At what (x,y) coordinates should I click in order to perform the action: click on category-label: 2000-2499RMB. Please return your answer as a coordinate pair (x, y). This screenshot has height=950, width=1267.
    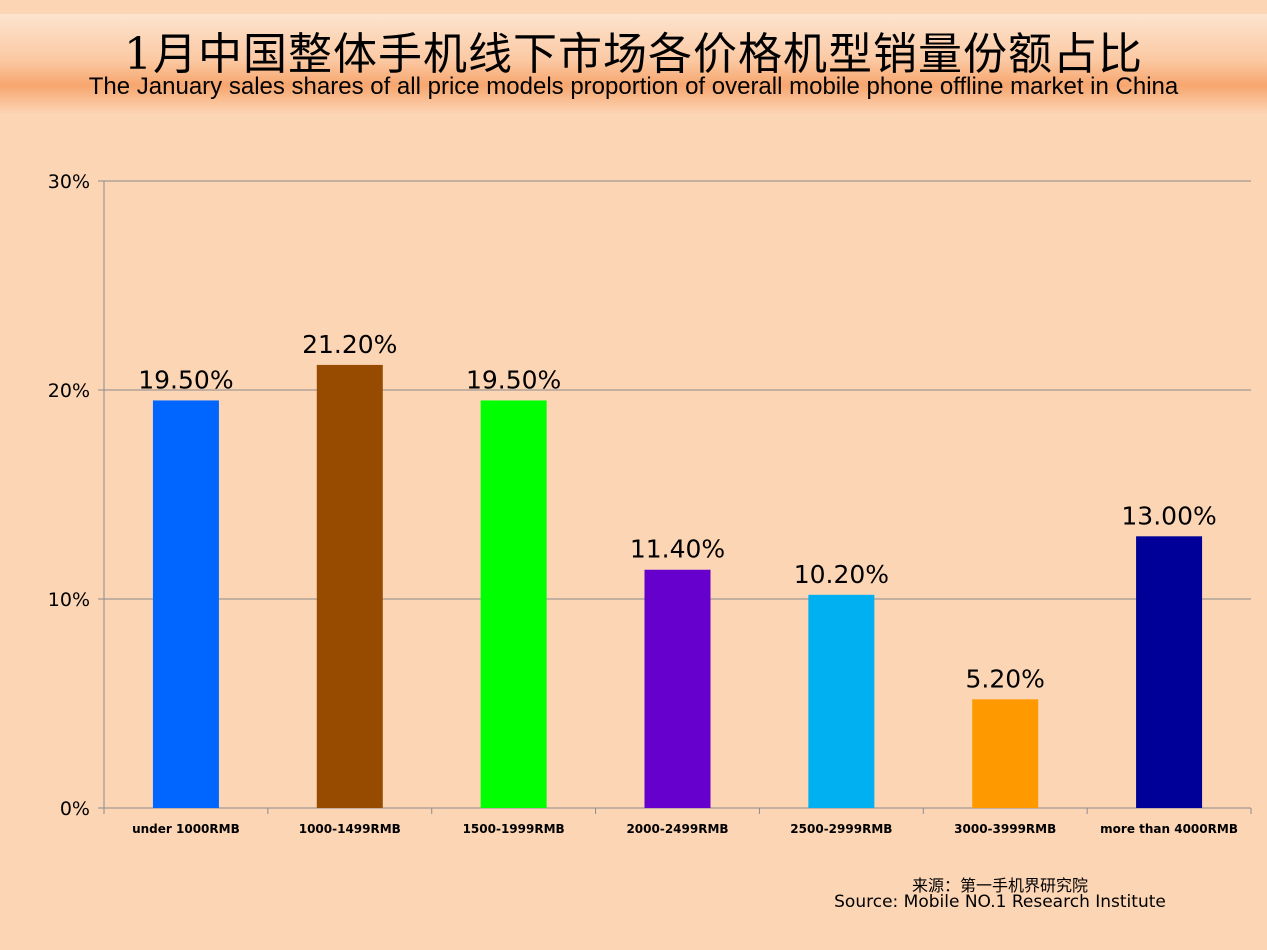
    Looking at the image, I should click on (677, 829).